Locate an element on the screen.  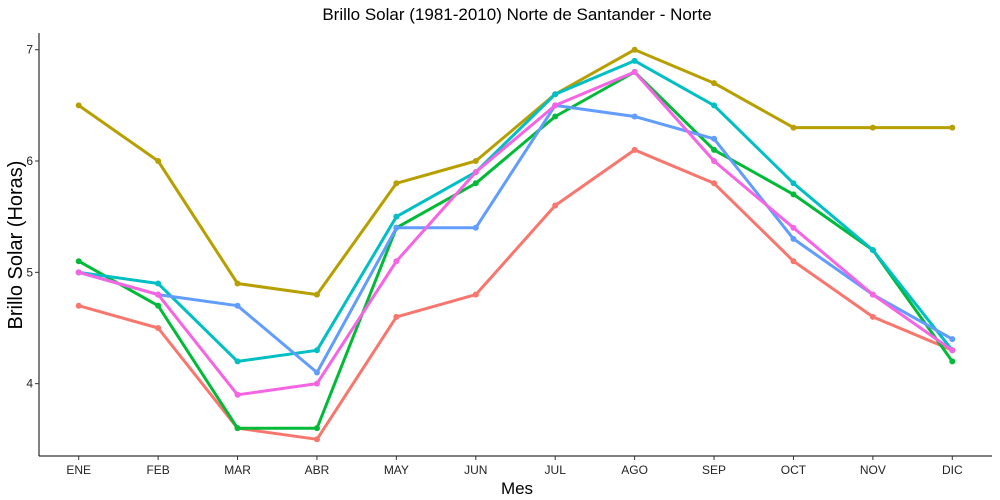
x-tick-label: ENE is located at coordinates (78, 470).